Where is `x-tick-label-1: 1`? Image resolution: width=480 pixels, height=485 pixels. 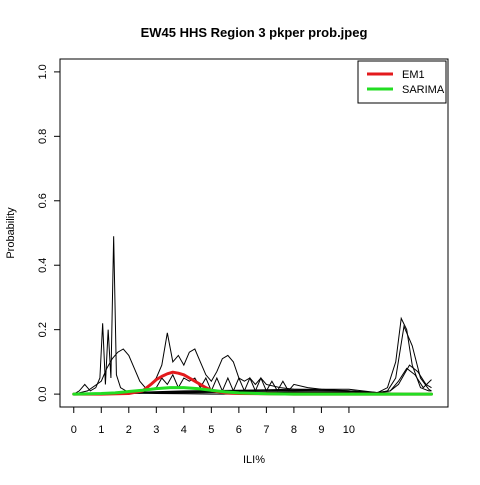 x-tick-label-1: 1 is located at coordinates (101, 430).